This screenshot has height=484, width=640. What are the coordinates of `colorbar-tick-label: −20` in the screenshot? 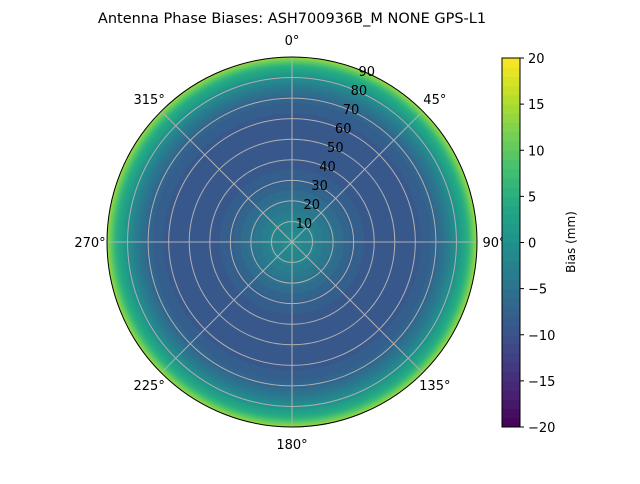 It's located at (541, 428).